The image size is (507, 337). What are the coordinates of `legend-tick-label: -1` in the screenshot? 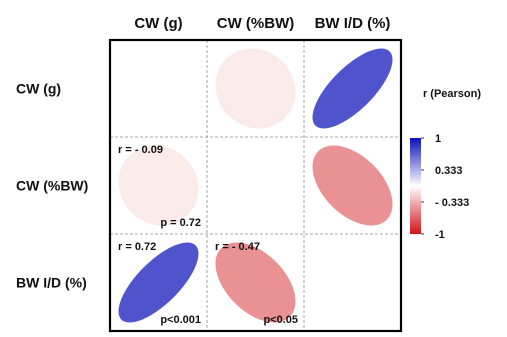 It's located at (440, 235).